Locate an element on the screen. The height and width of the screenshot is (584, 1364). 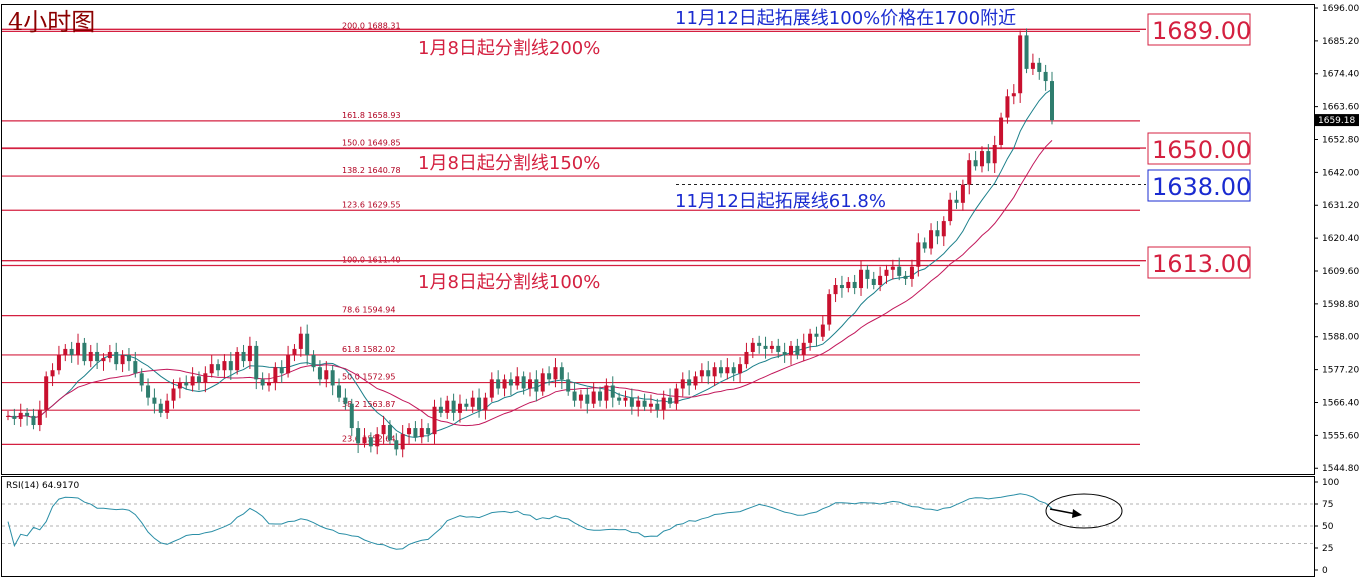
price-tick-label: 1674.40 is located at coordinates (1340, 75).